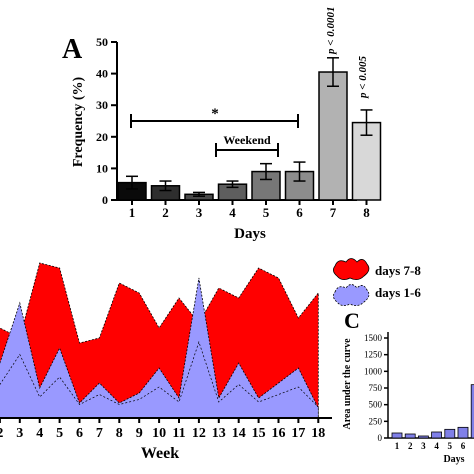  I want to click on panel-b-x-tick-label: 10, so click(159, 433).